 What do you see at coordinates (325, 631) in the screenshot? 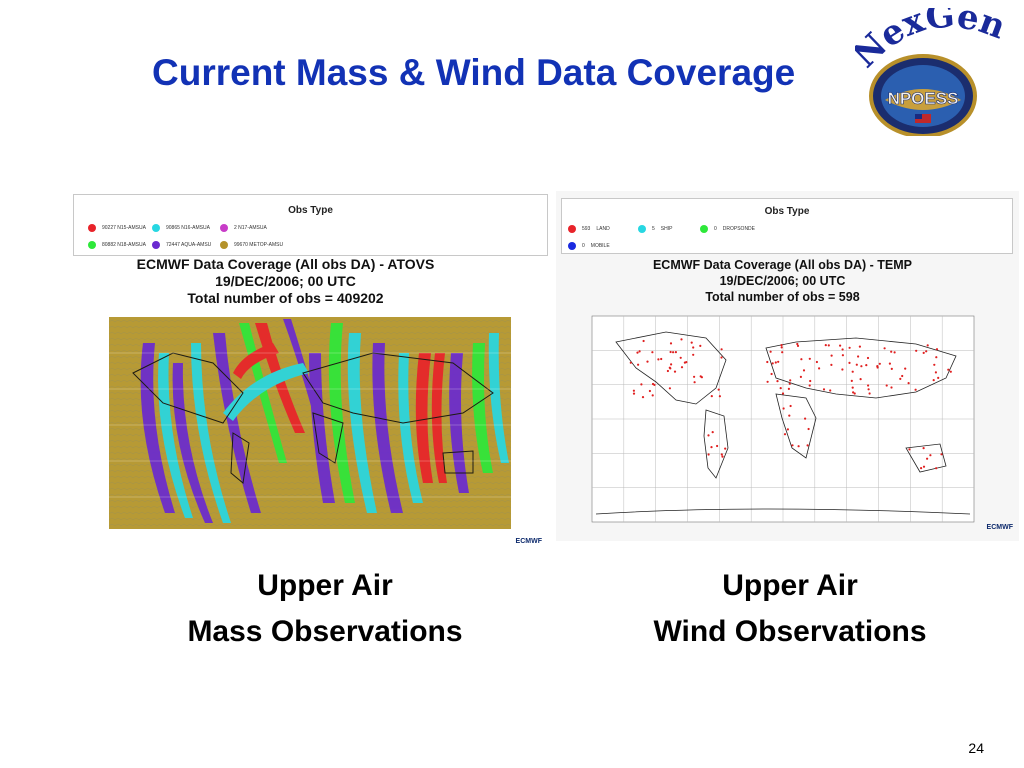
I see `left-caption-line2: Mass Observations` at bounding box center [325, 631].